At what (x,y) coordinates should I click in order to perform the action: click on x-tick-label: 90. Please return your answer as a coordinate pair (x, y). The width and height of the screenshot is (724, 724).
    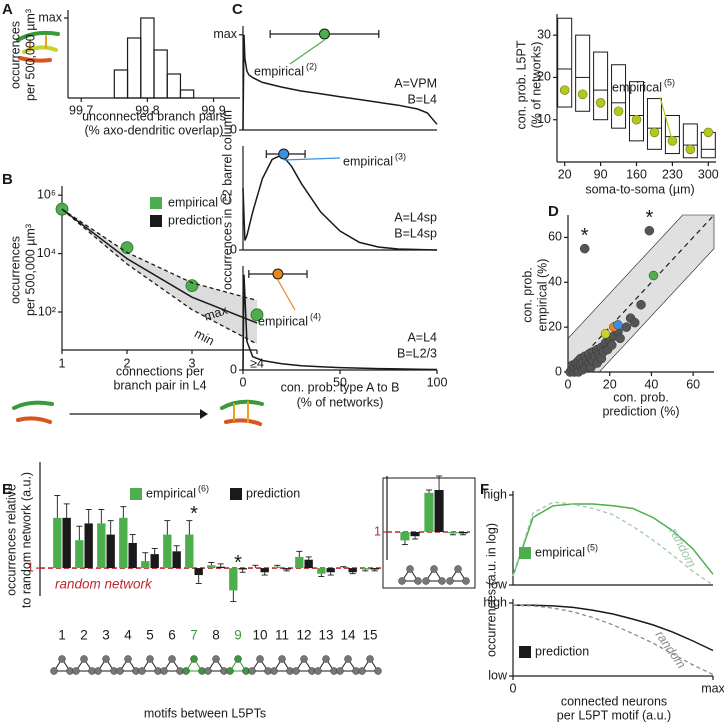
    Looking at the image, I should click on (601, 174).